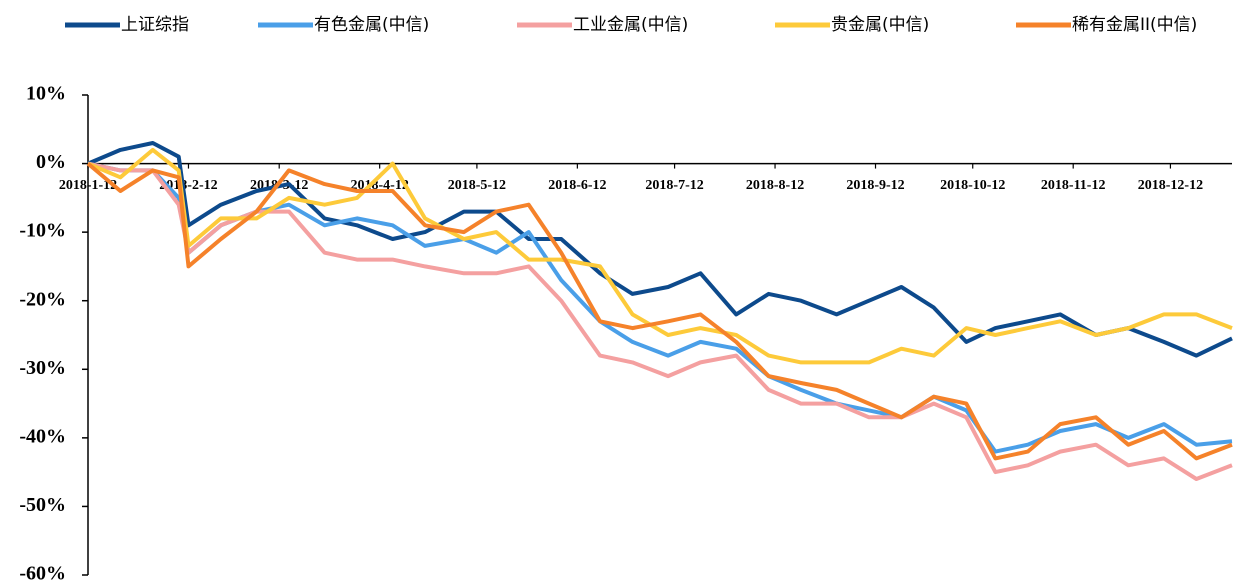 The image size is (1236, 581). What do you see at coordinates (972, 185) in the screenshot?
I see `x-tick-label: 2018-10-12` at bounding box center [972, 185].